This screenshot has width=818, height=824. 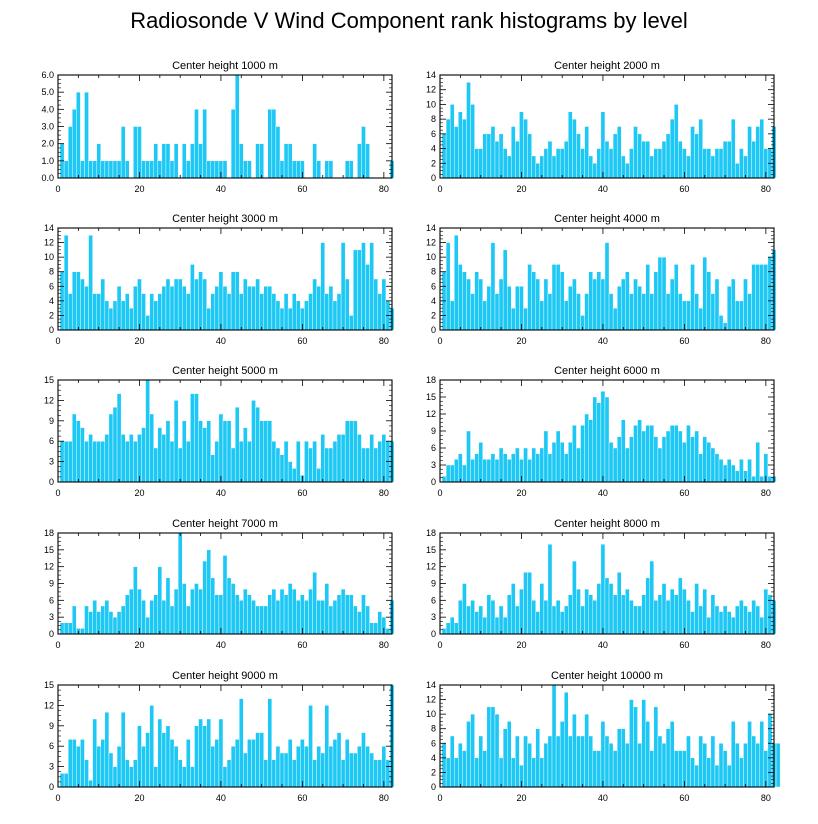 What do you see at coordinates (521, 341) in the screenshot?
I see `x-tick-label: 20` at bounding box center [521, 341].